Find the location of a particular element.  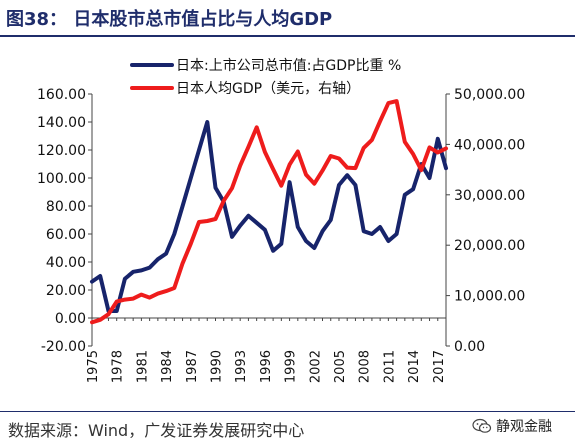

left-tick-label: 60.00 is located at coordinates (66, 235).